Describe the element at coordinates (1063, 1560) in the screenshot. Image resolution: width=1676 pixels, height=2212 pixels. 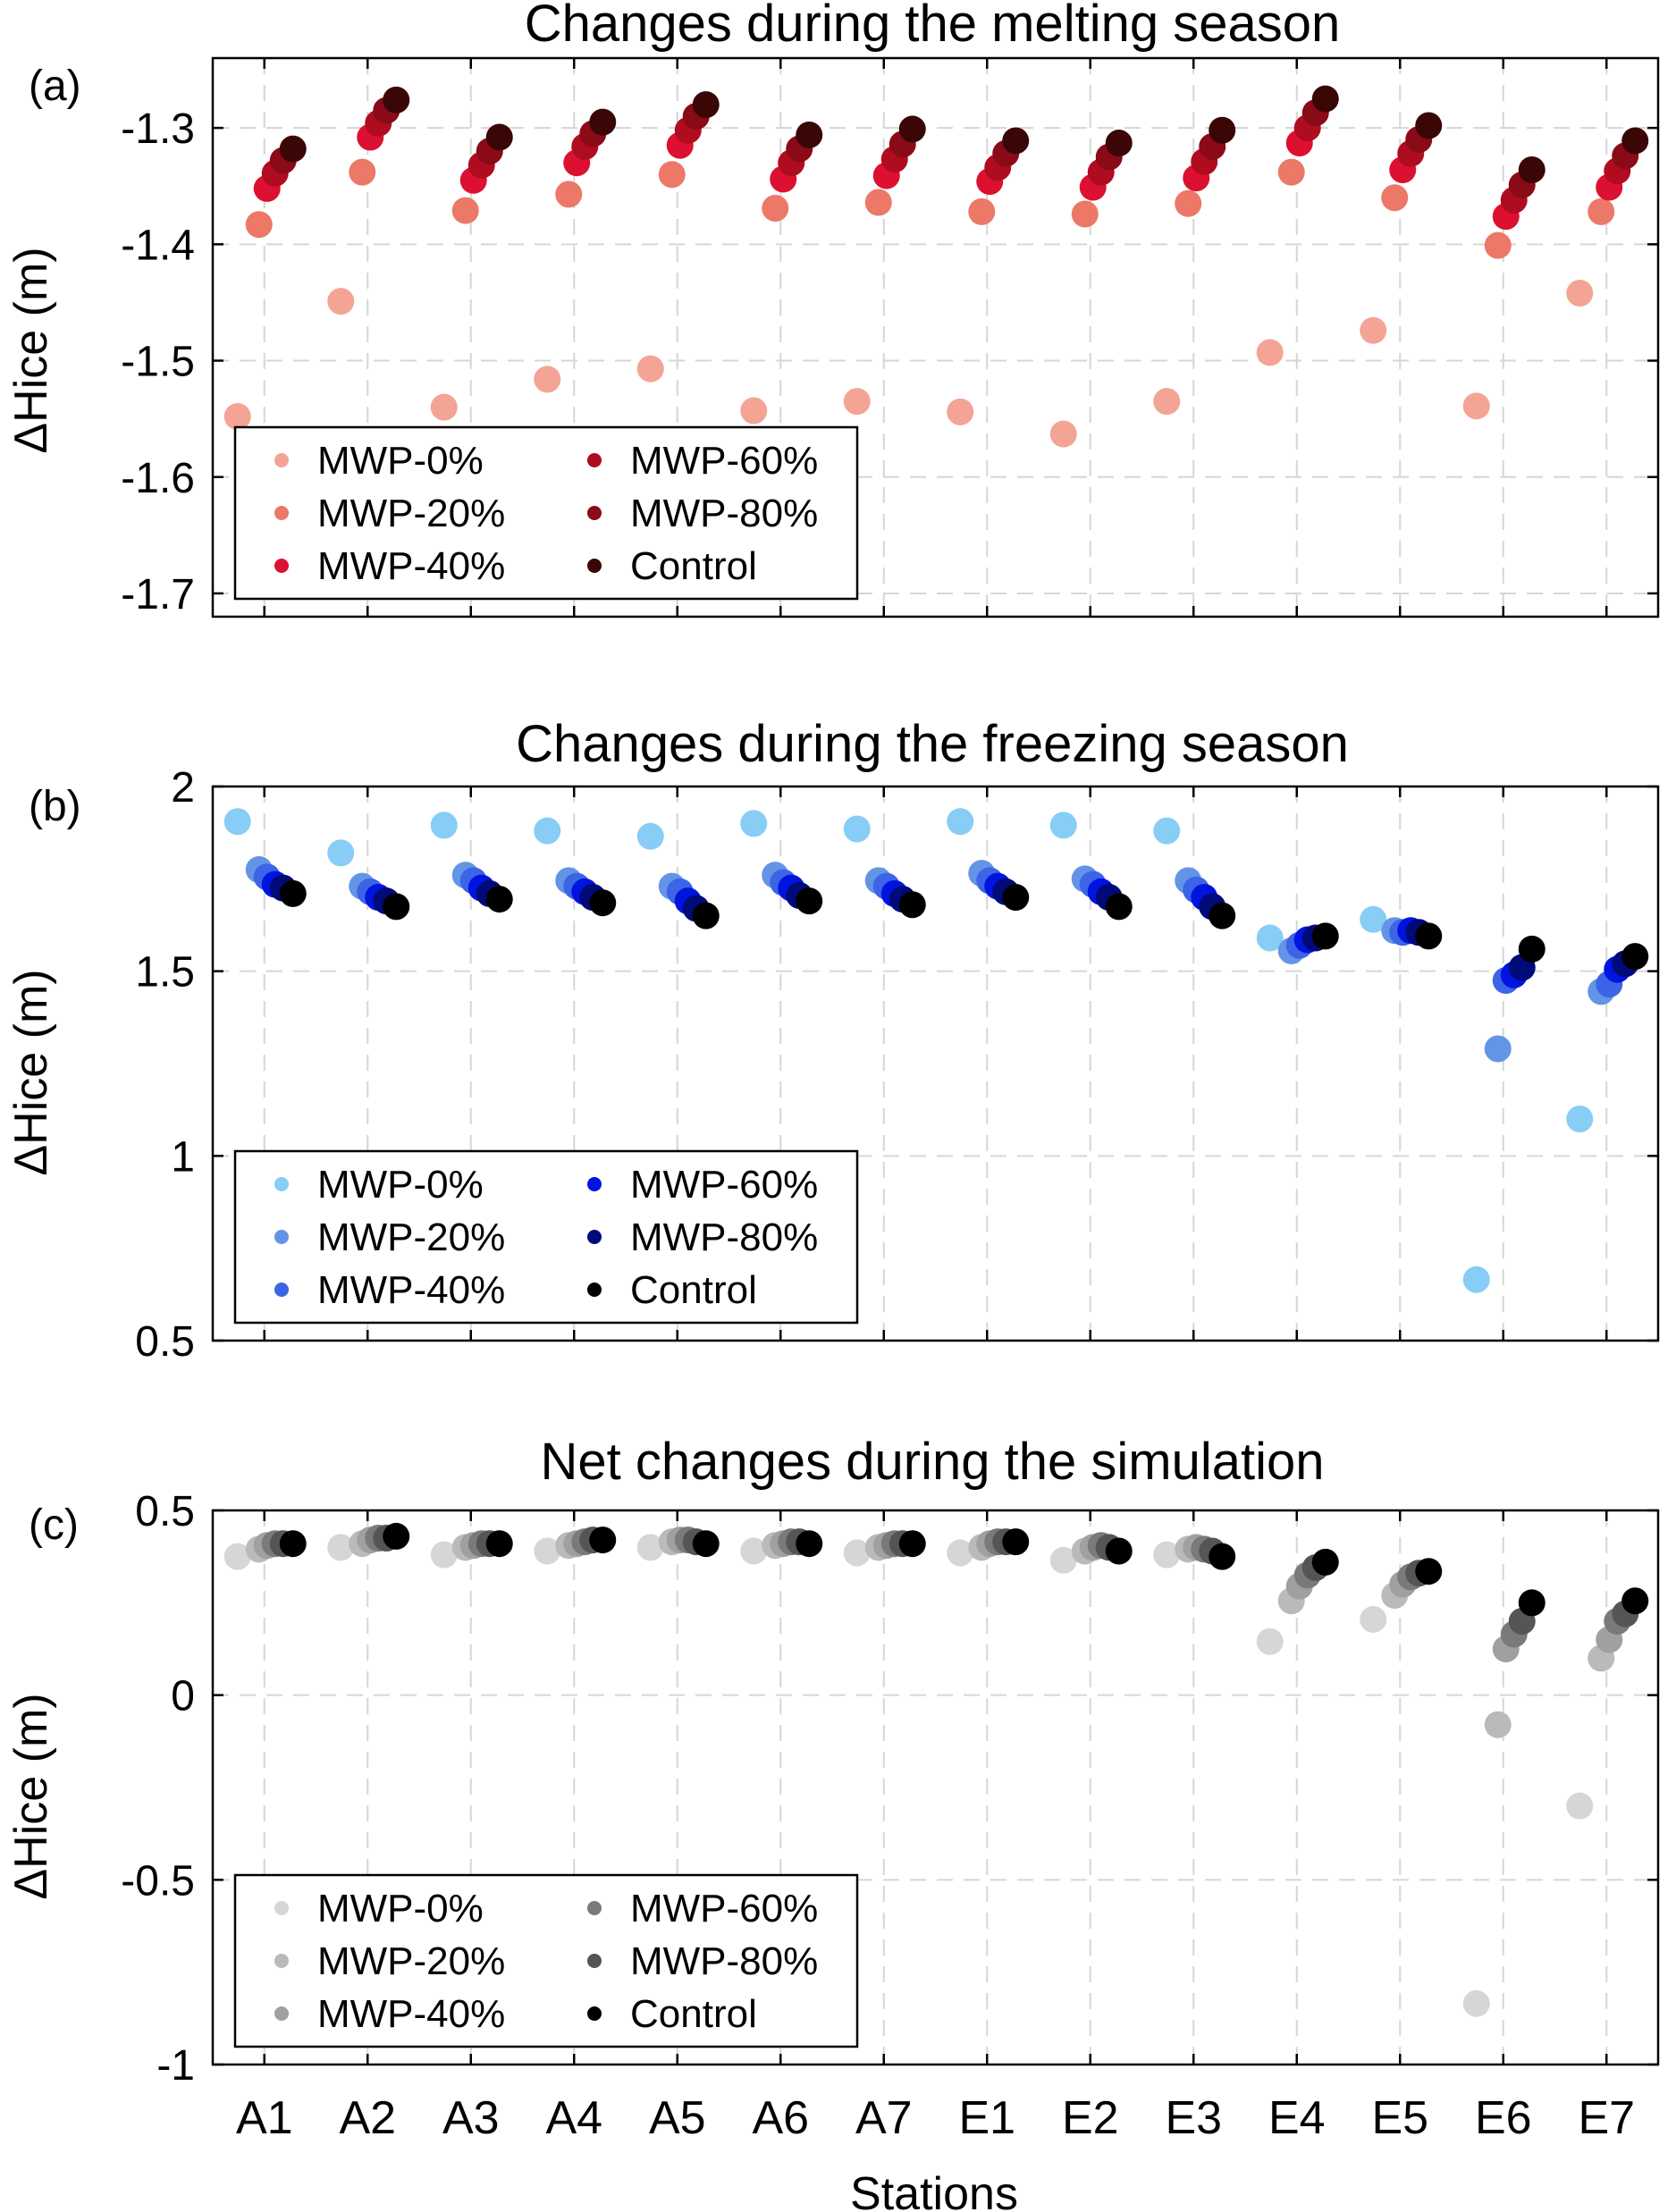
I see `point-c-s0-E2` at that location.